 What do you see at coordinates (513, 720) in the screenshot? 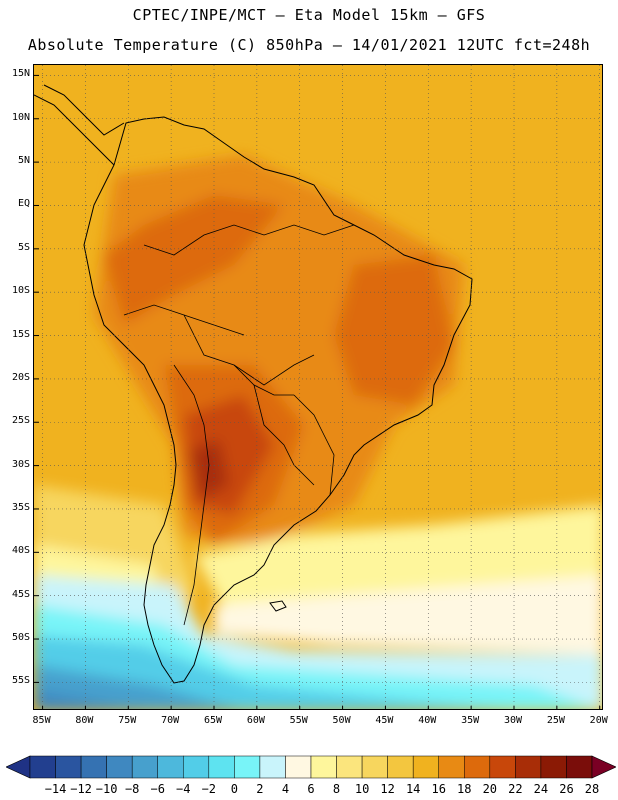
I see `lon-label-30W: 30W` at bounding box center [513, 720].